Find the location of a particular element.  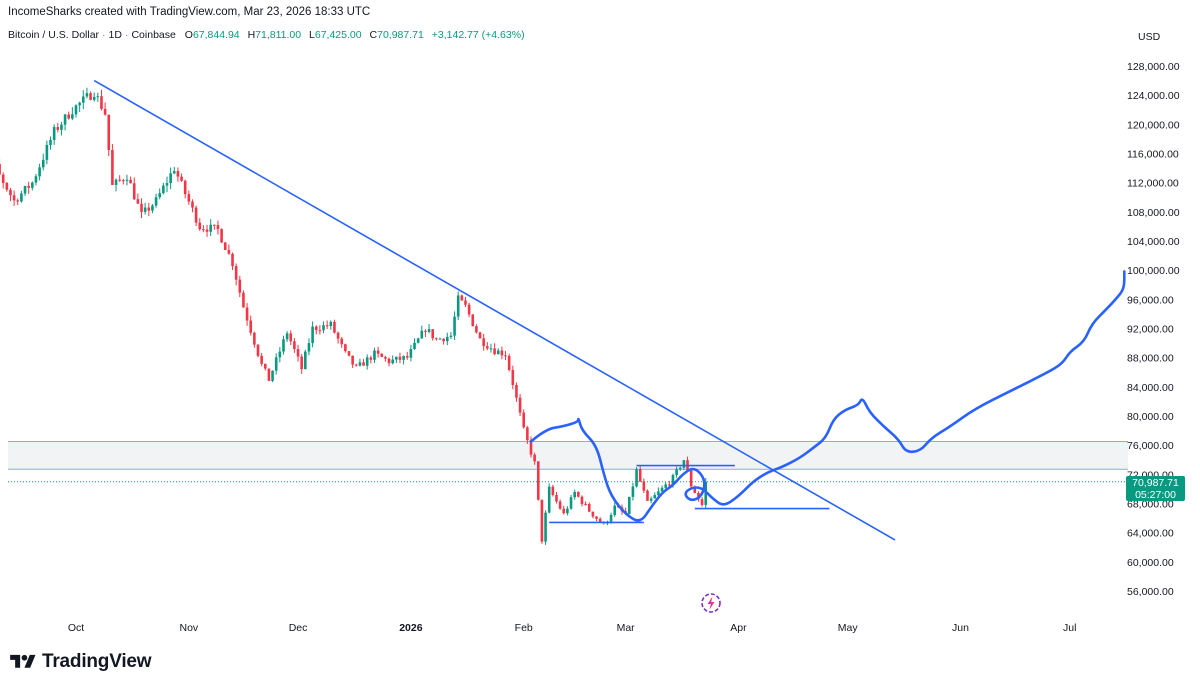

y-tick-label: 60,000.00 is located at coordinates (1150, 563).